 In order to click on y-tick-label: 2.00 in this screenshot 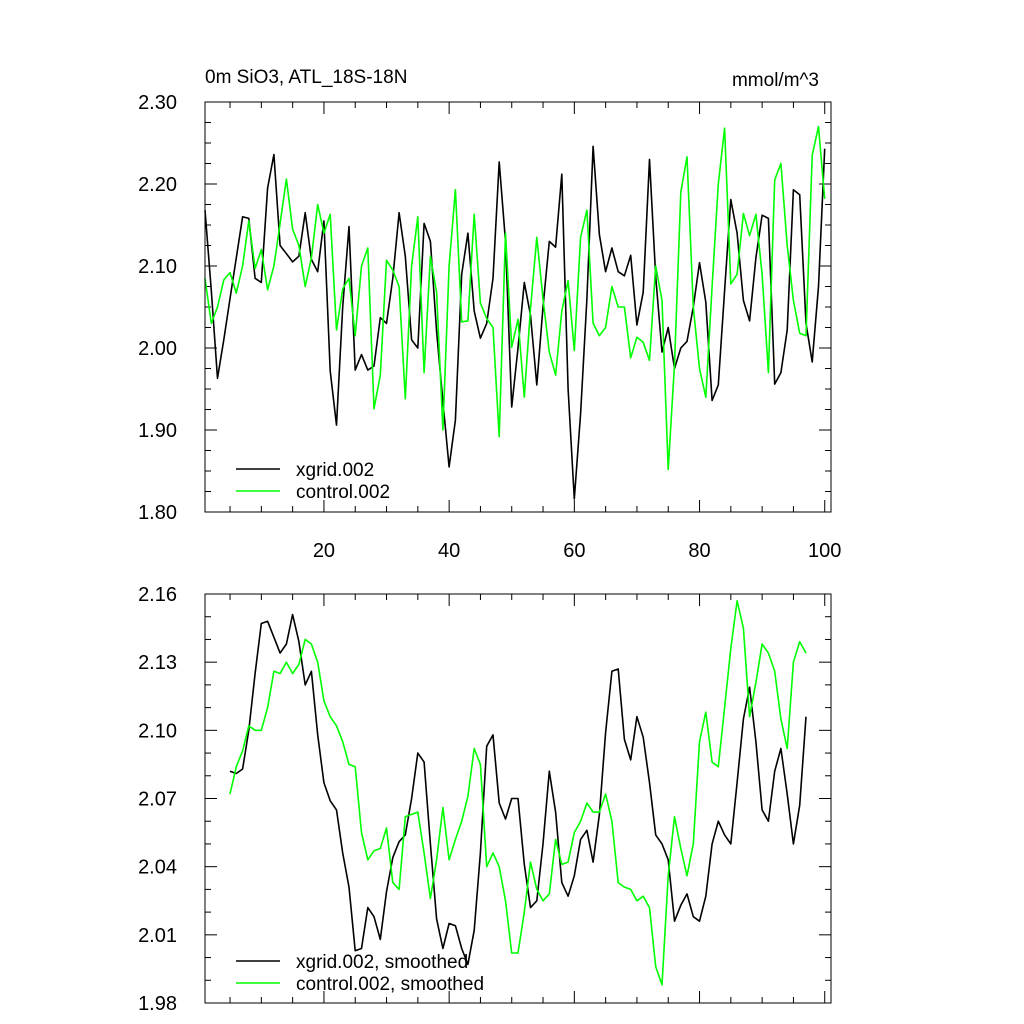, I will do `click(157, 349)`.